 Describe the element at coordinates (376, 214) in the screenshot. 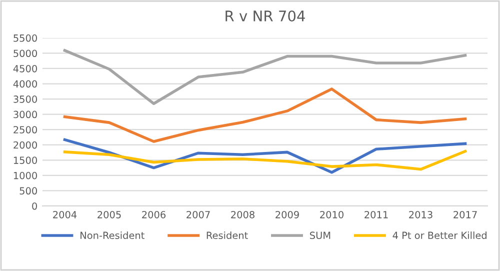

I see `x-tick-label: 2011` at that location.